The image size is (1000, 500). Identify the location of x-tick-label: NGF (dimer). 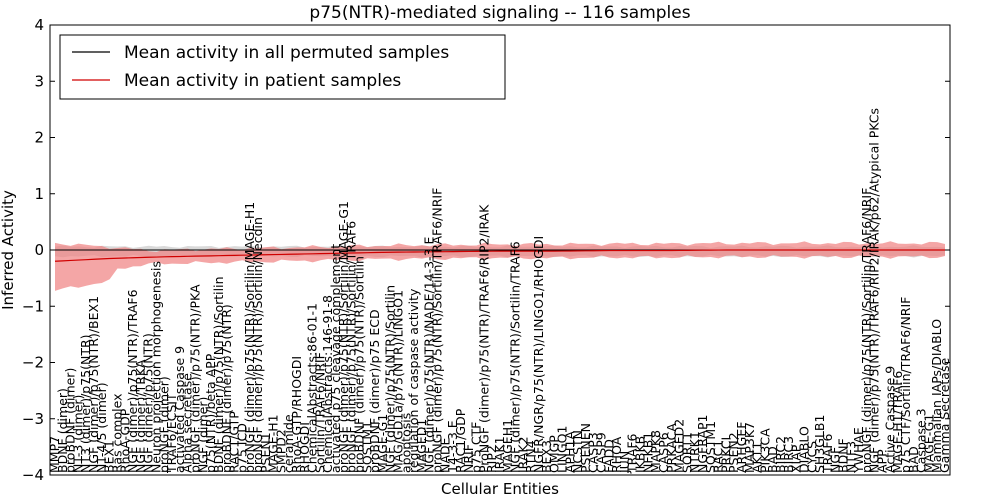
(202, 435).